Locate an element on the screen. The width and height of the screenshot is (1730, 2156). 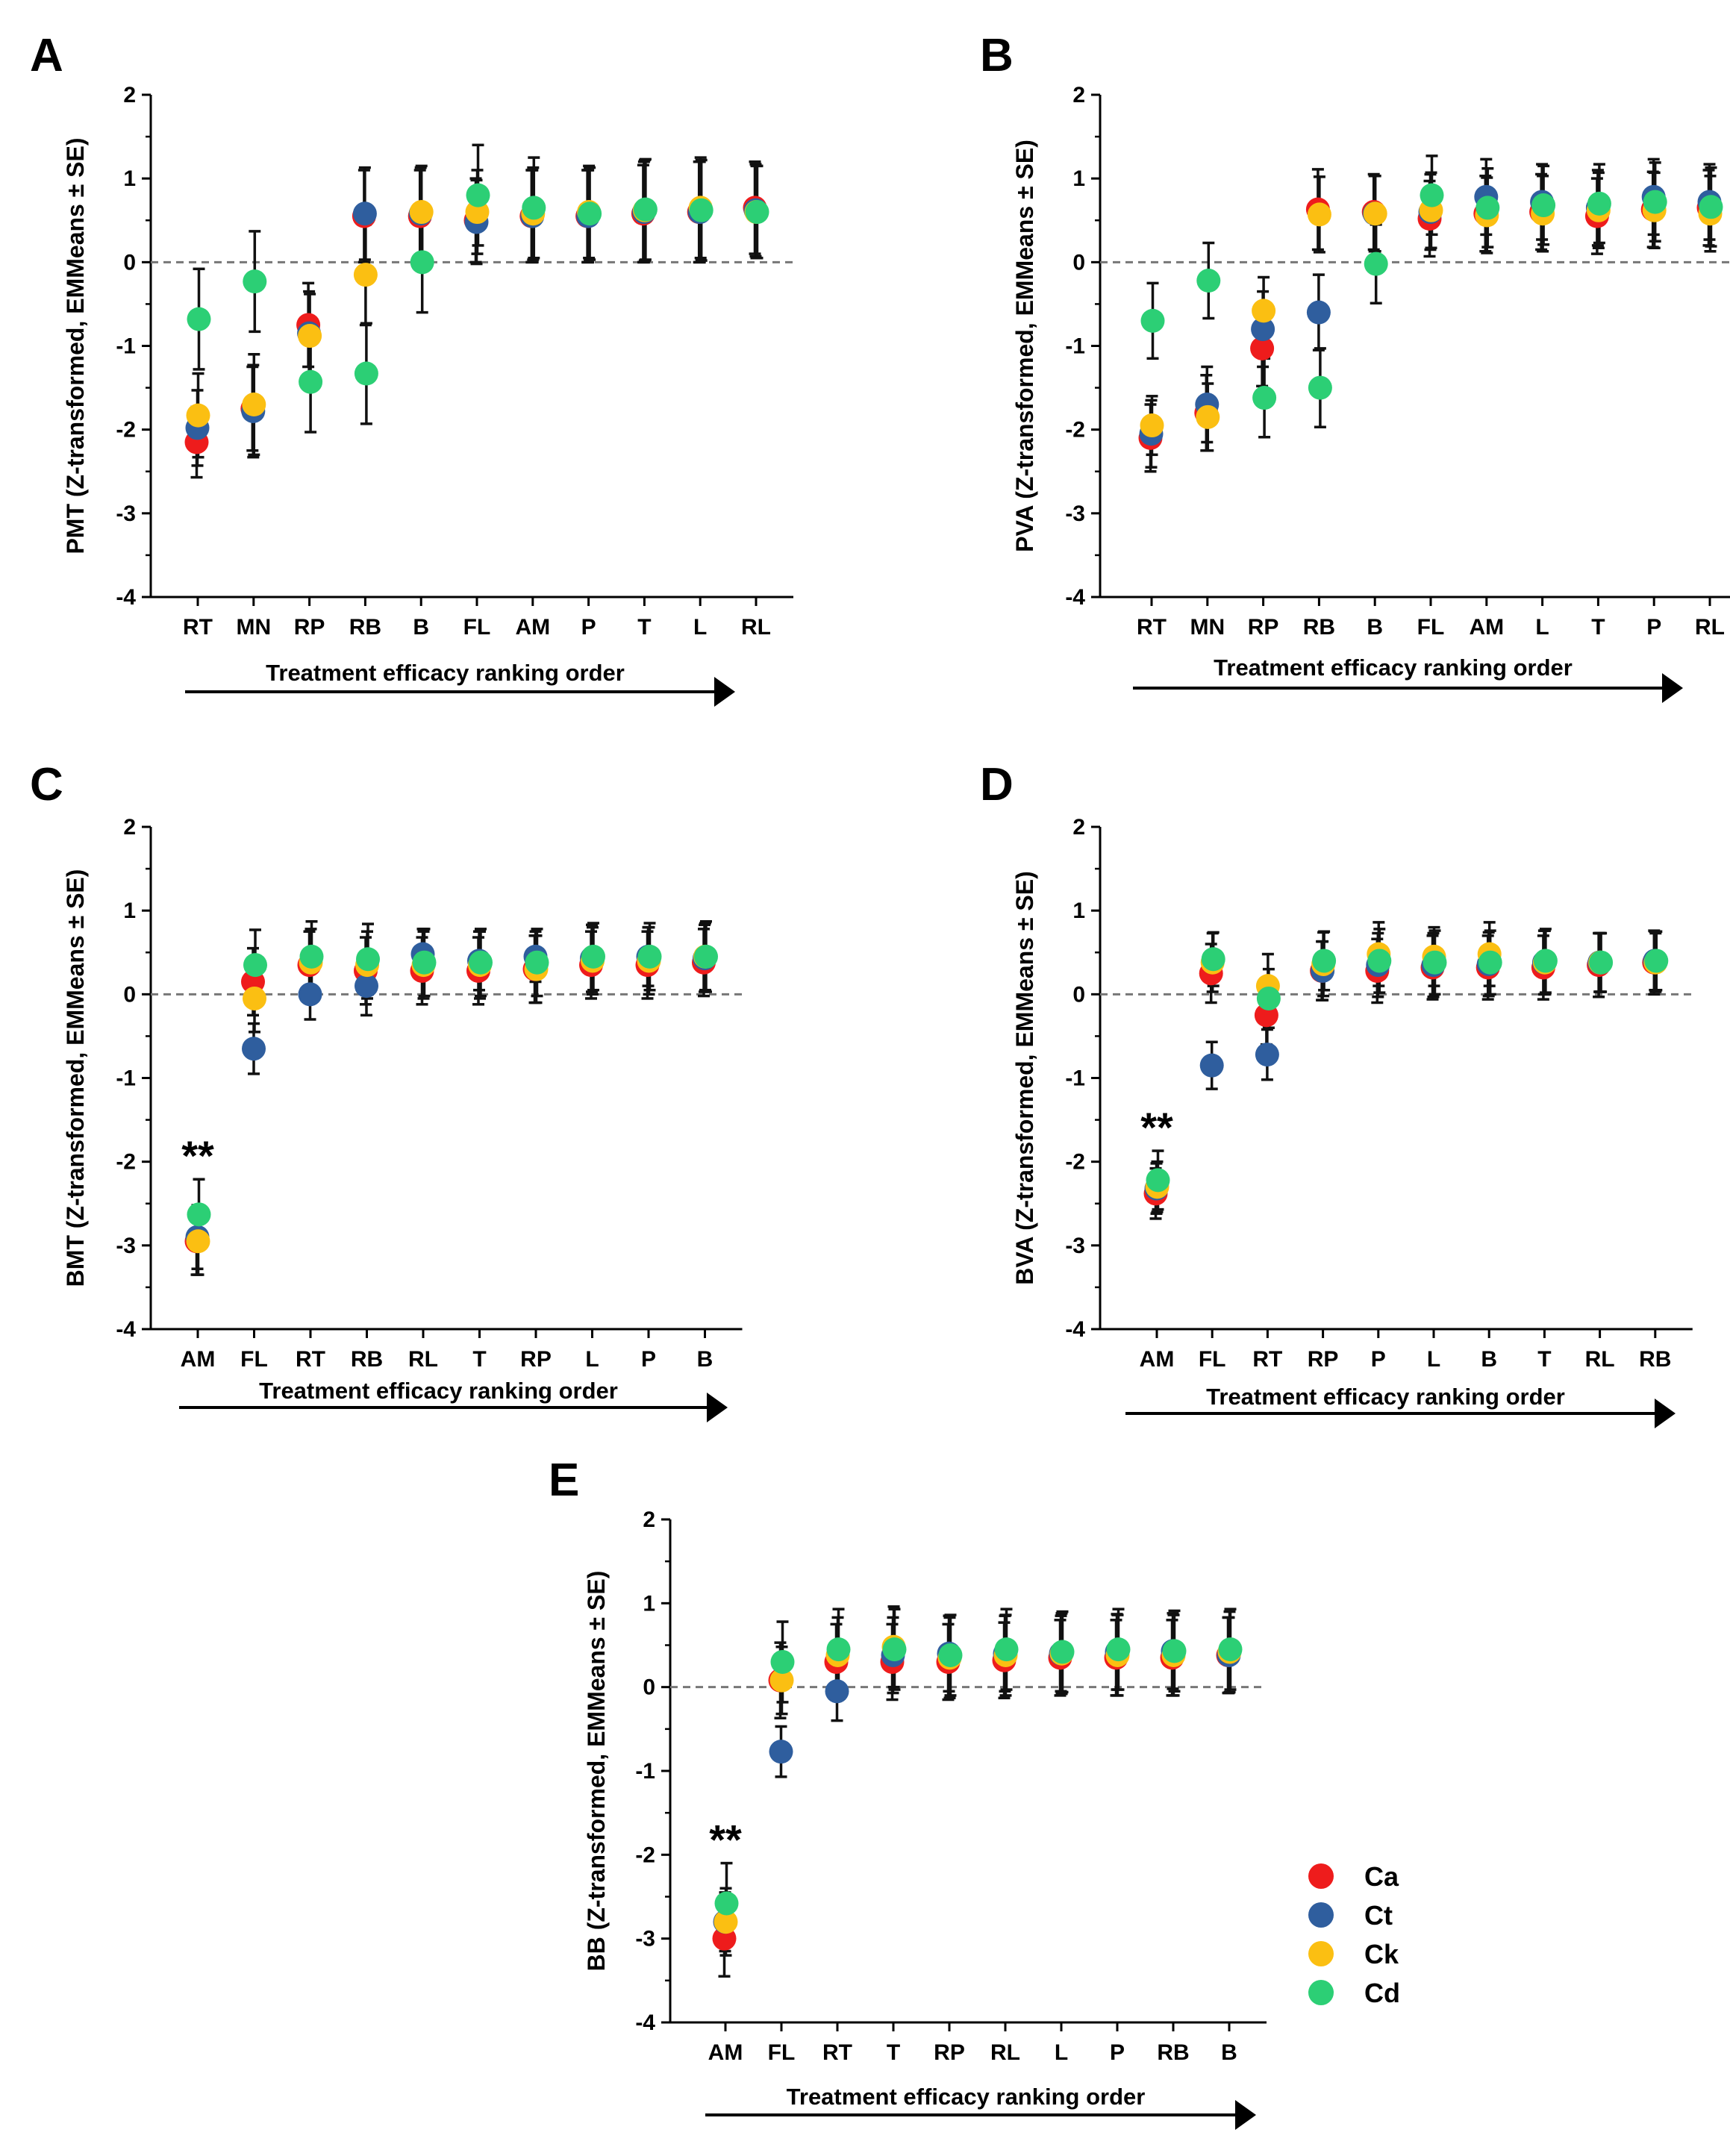
y-tick-label: -3 is located at coordinates (645, 1939).